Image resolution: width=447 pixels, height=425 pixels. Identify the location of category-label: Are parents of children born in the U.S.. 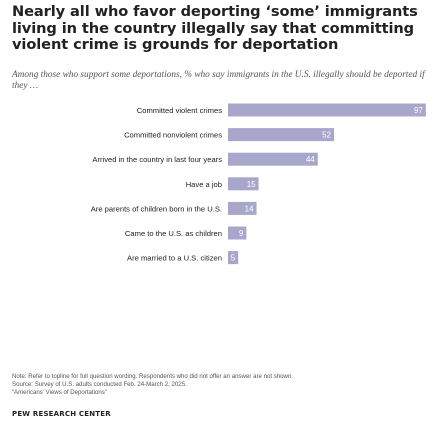
(156, 208).